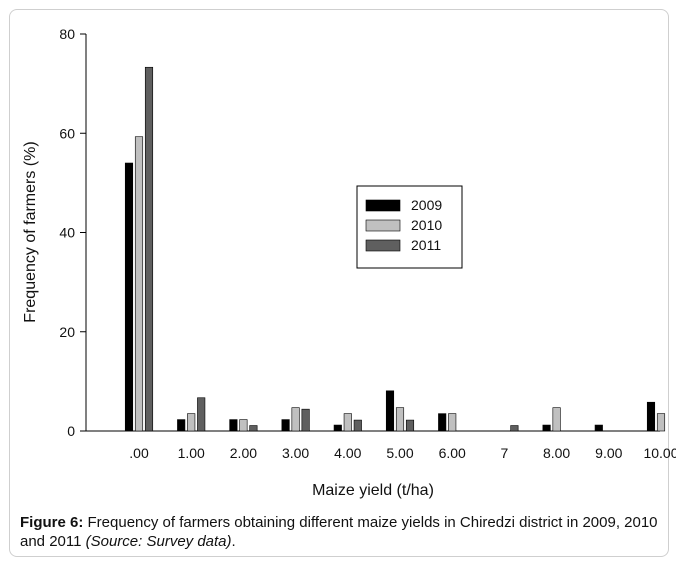  Describe the element at coordinates (30, 231) in the screenshot. I see `y-axis-label: Frequency of farmers (%)` at that location.